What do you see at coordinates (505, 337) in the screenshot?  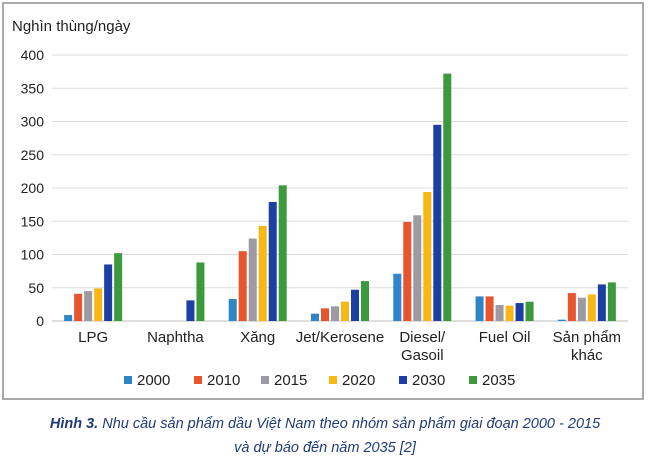 I see `x-tick-label: Fuel Oil` at bounding box center [505, 337].